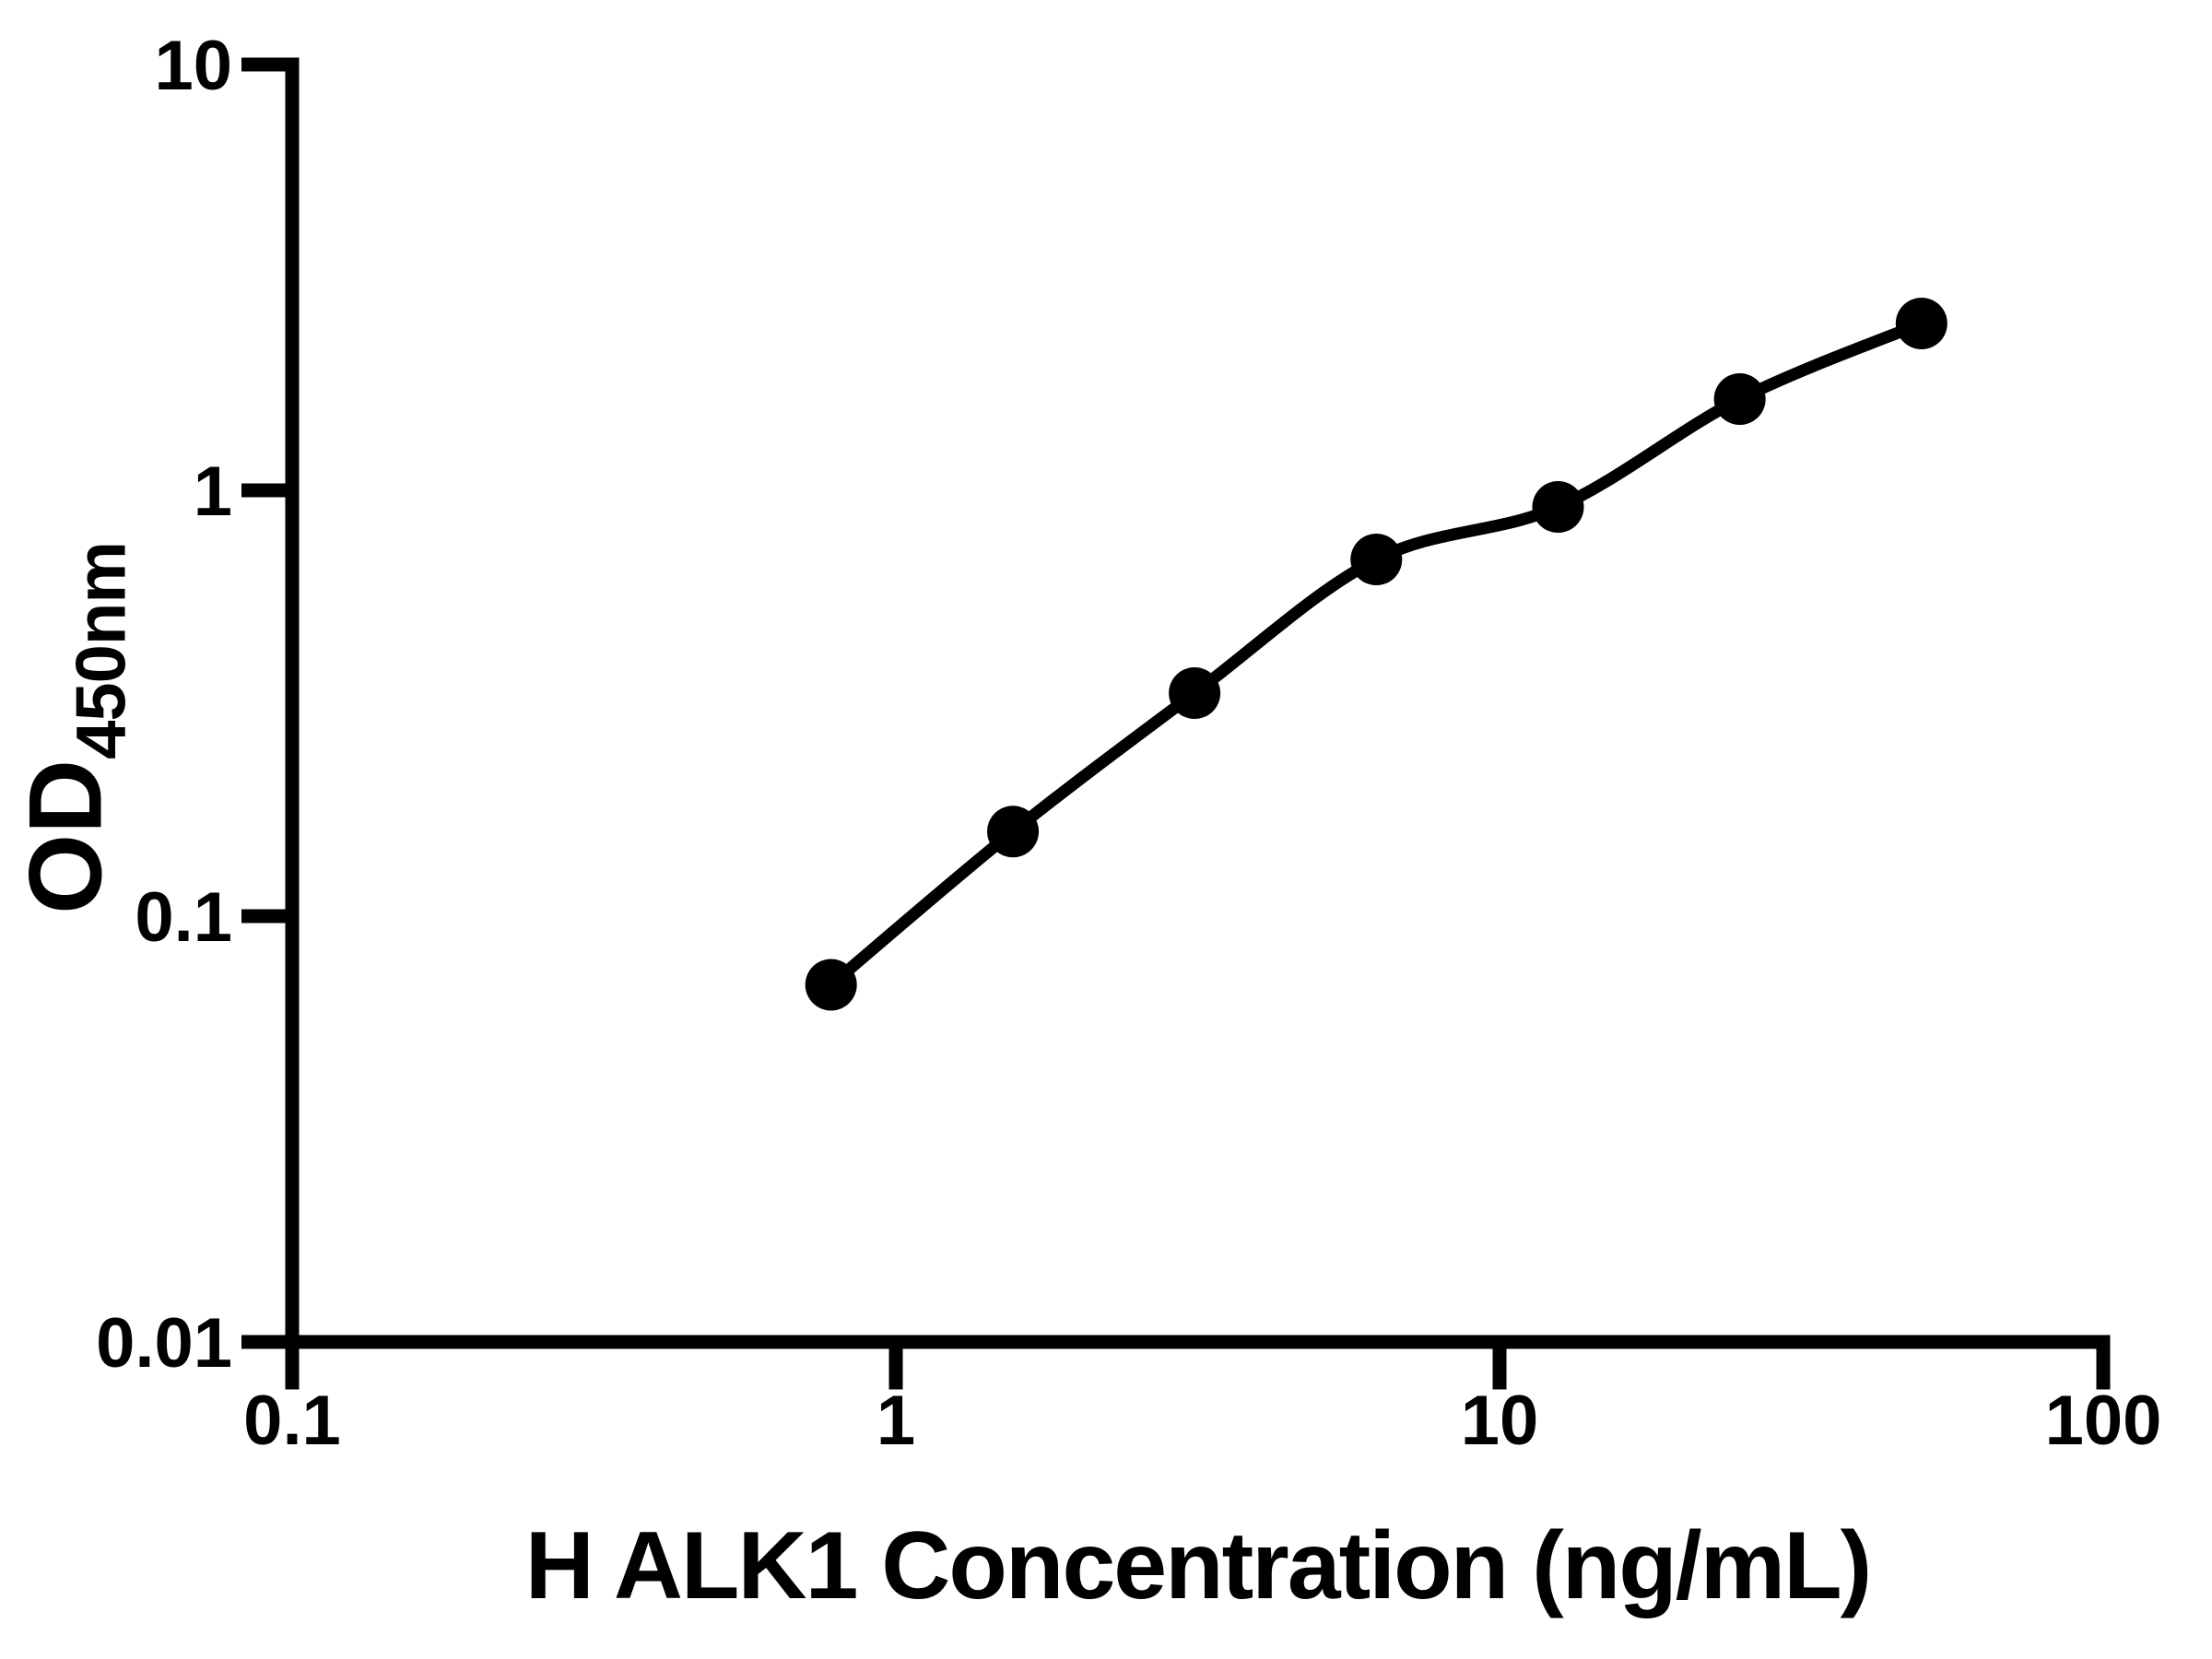 The image size is (2212, 1659). I want to click on x-tick-label: 10, so click(1500, 1421).